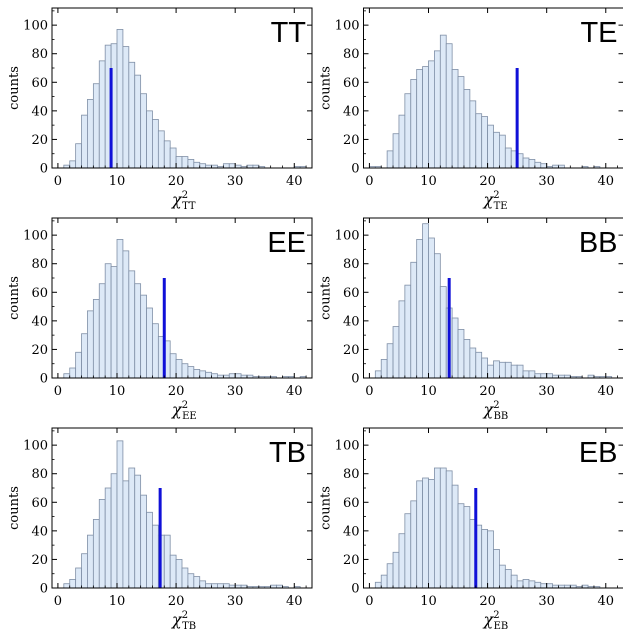 This screenshot has width=623, height=630. What do you see at coordinates (184, 411) in the screenshot?
I see `x-axis-label: χ2 EE` at bounding box center [184, 411].